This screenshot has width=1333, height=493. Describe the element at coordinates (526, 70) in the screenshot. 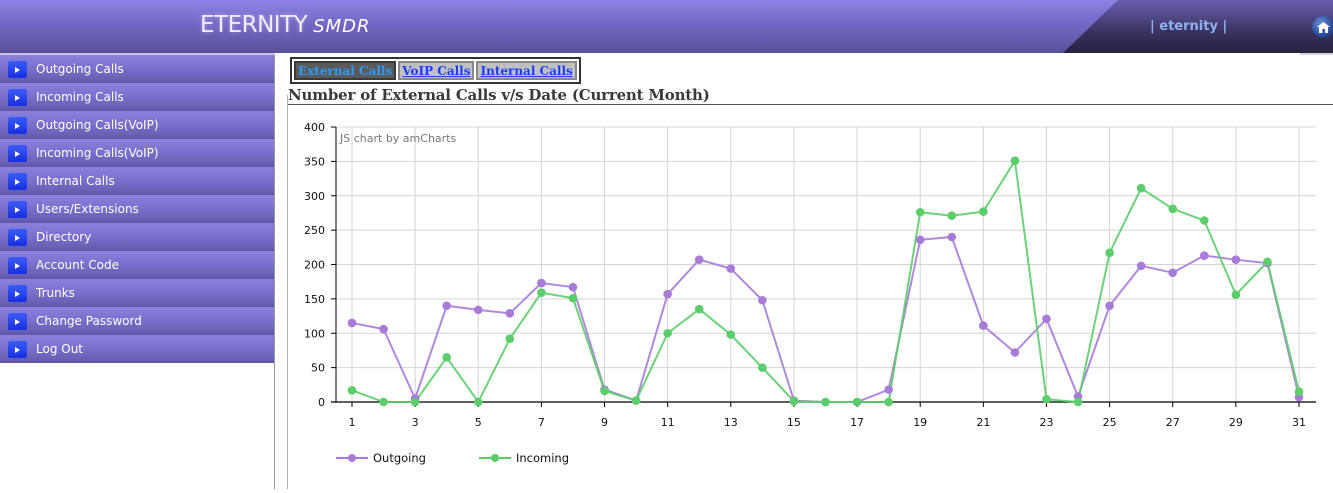

I see `tab-internal-calls: Internal Calls` at that location.